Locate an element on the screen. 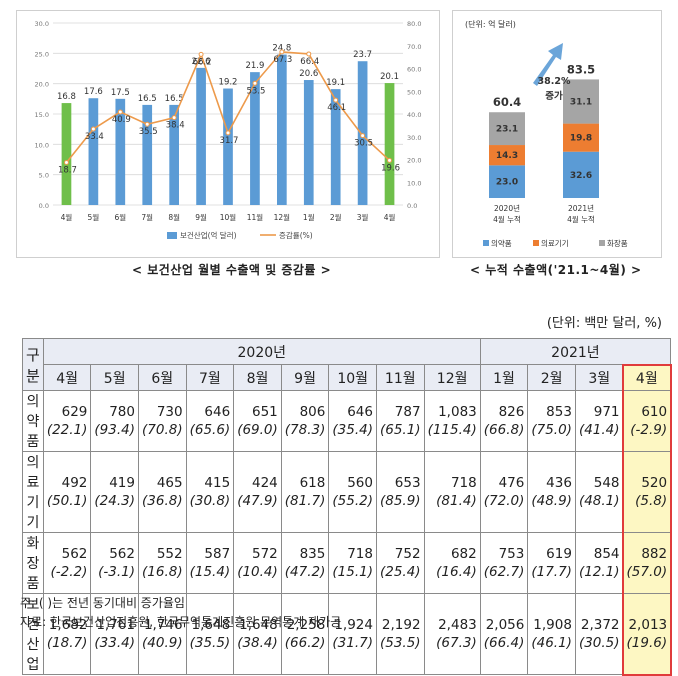 The image size is (678, 676). value-cell: 552 is located at coordinates (163, 548).